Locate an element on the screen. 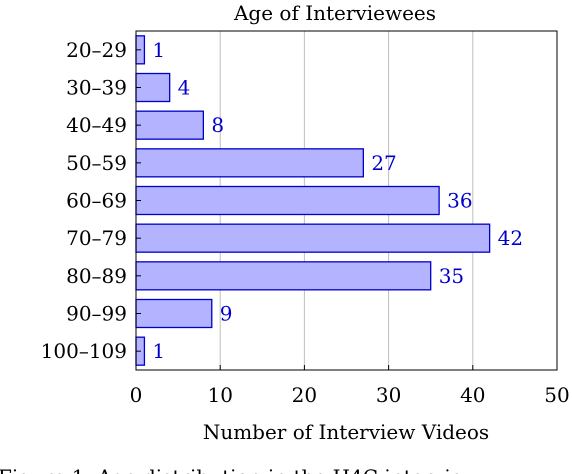 This screenshot has height=474, width=572. data-label-3: 27 is located at coordinates (383, 163).